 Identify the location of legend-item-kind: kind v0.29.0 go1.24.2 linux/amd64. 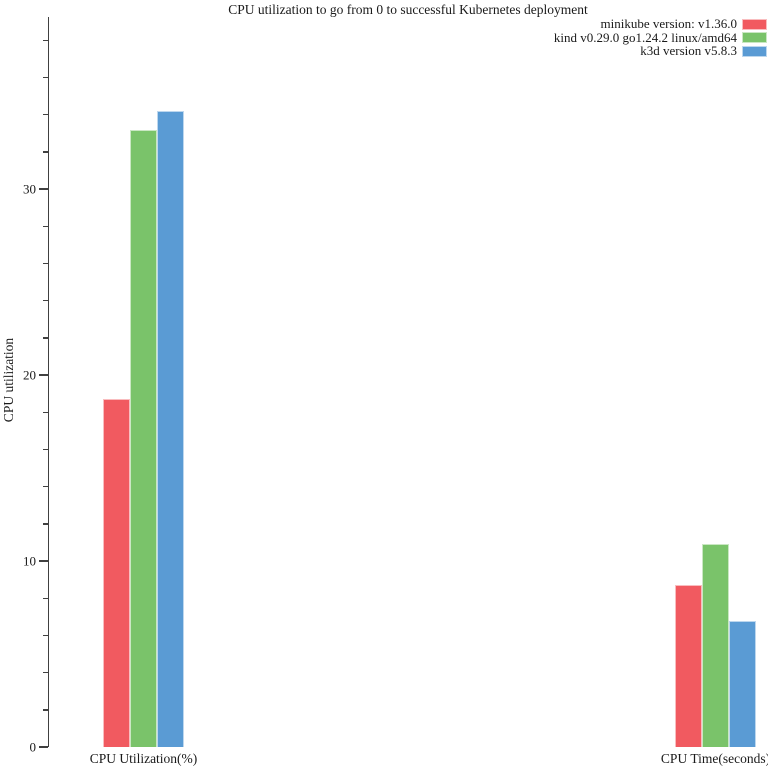
(660, 37).